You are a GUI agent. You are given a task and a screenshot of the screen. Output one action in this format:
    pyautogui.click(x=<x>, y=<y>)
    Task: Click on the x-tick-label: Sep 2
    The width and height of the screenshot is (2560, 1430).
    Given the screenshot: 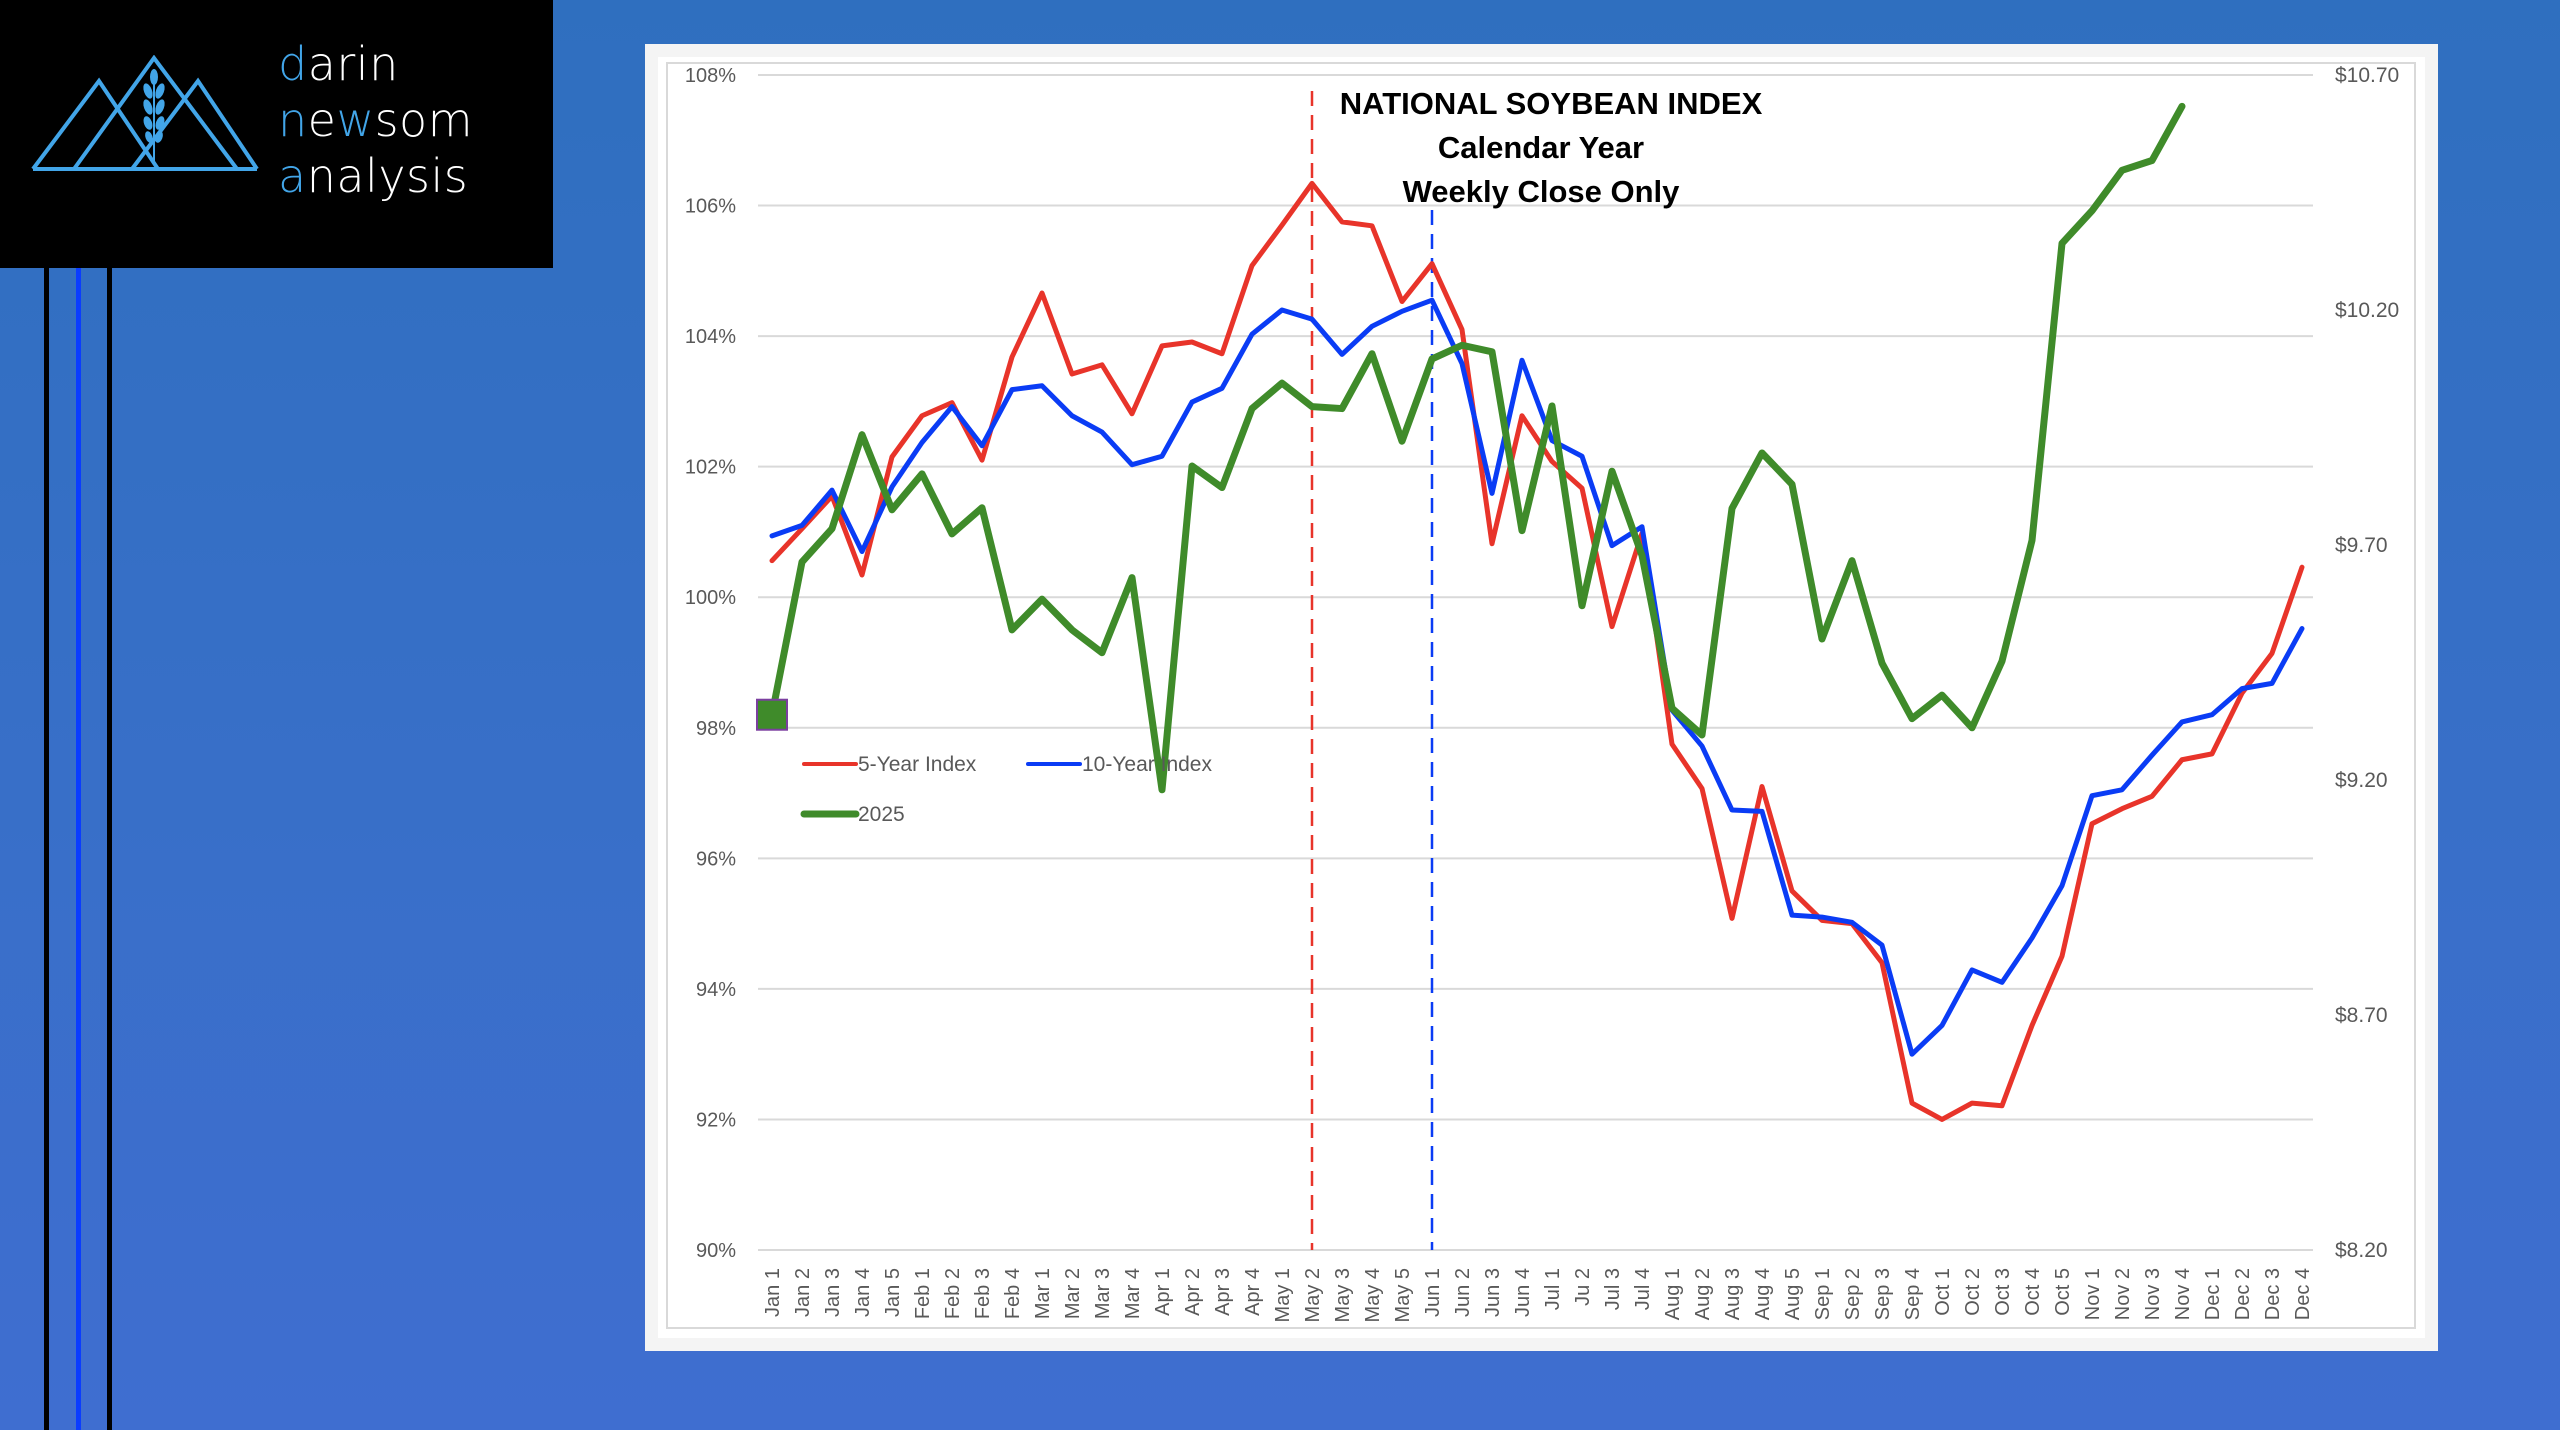 What is the action you would take?
    pyautogui.click(x=1853, y=1294)
    